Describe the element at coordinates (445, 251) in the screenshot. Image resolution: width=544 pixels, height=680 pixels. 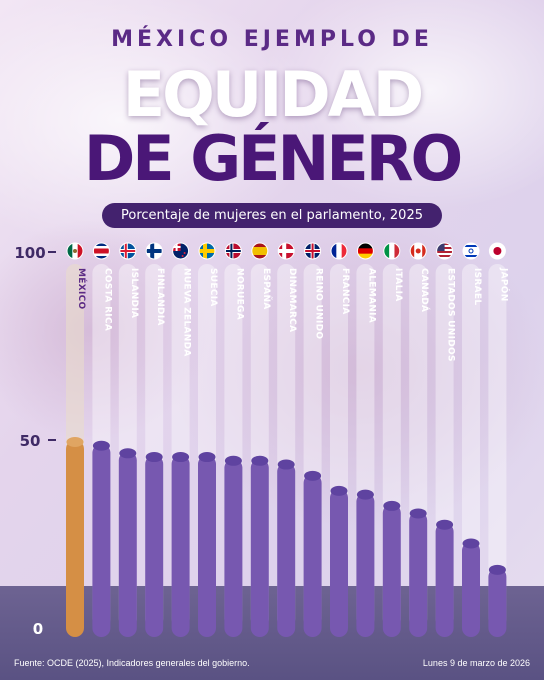
I see `usa-flag-icon` at that location.